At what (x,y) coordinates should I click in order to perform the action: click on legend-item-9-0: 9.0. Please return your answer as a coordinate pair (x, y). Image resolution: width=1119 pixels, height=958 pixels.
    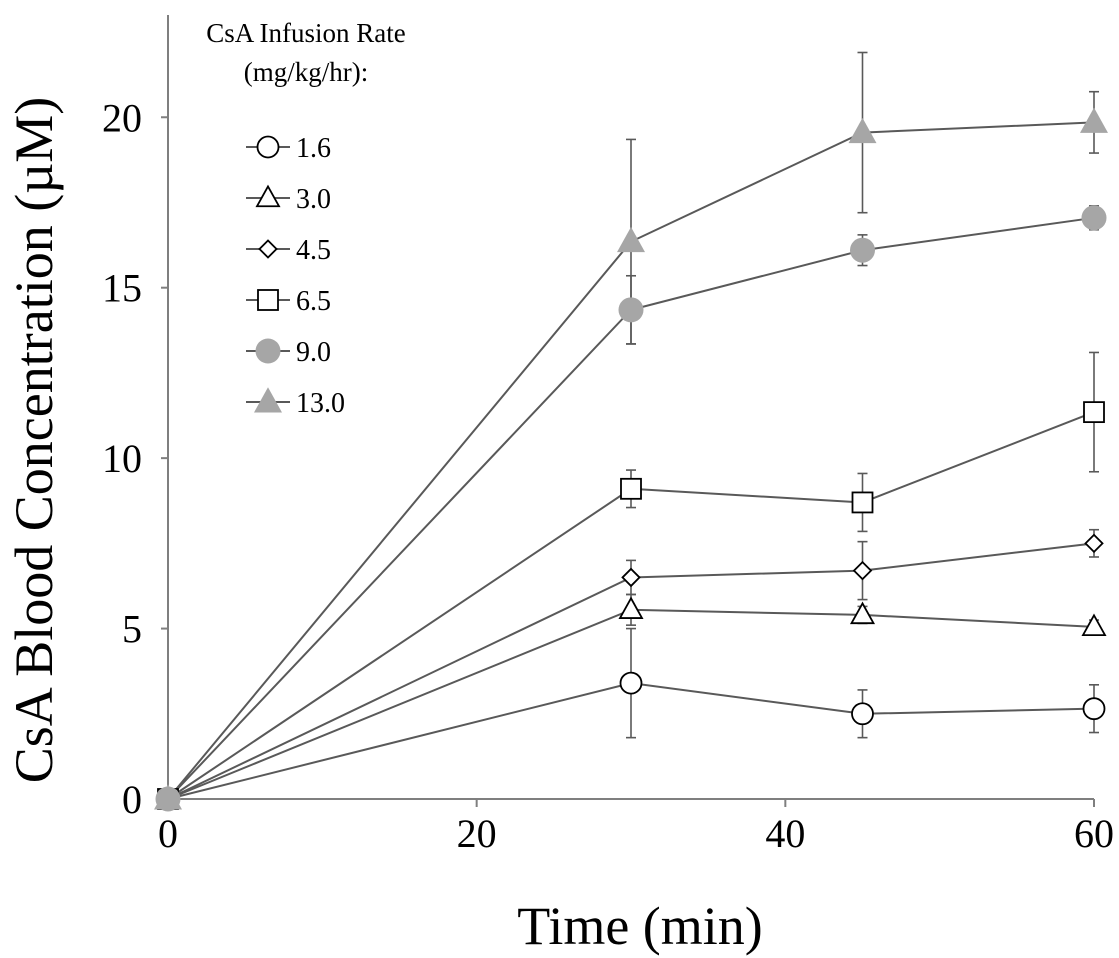
    Looking at the image, I should click on (288, 352).